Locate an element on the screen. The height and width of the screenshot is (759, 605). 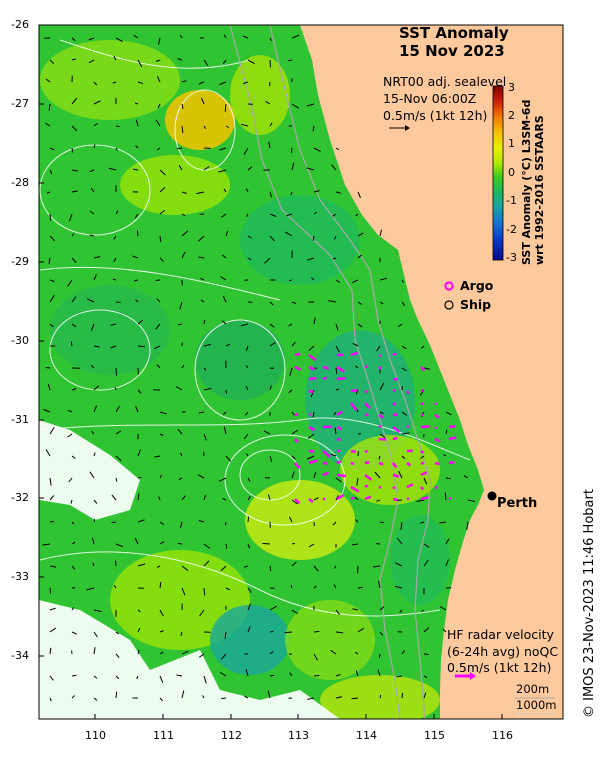
lat-tick-label: -31 is located at coordinates (20, 419).